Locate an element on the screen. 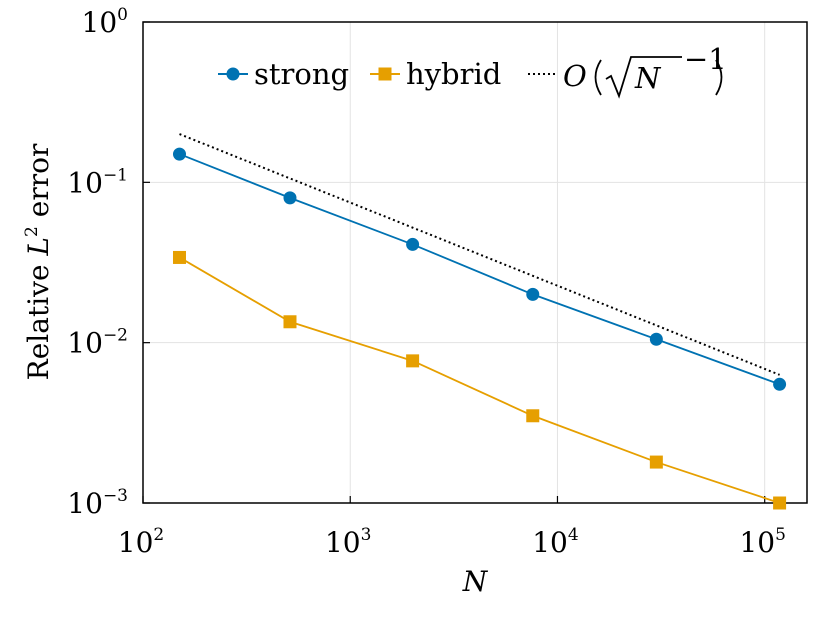 Image resolution: width=830 pixels, height=623 pixels. x-tick-label: 103 is located at coordinates (348, 542).